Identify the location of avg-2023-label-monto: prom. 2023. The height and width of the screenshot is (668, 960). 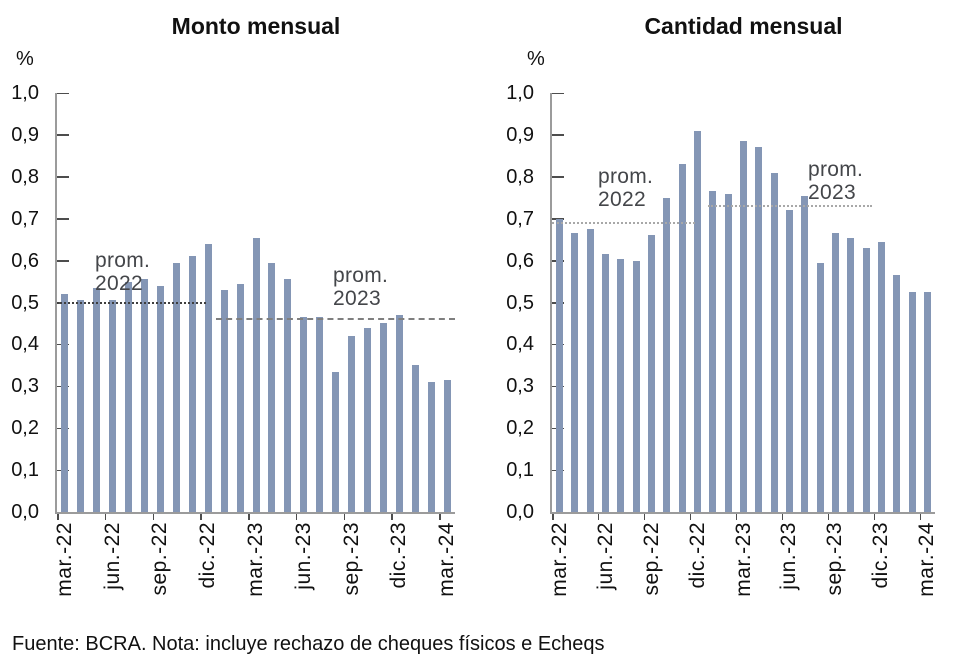
(360, 287).